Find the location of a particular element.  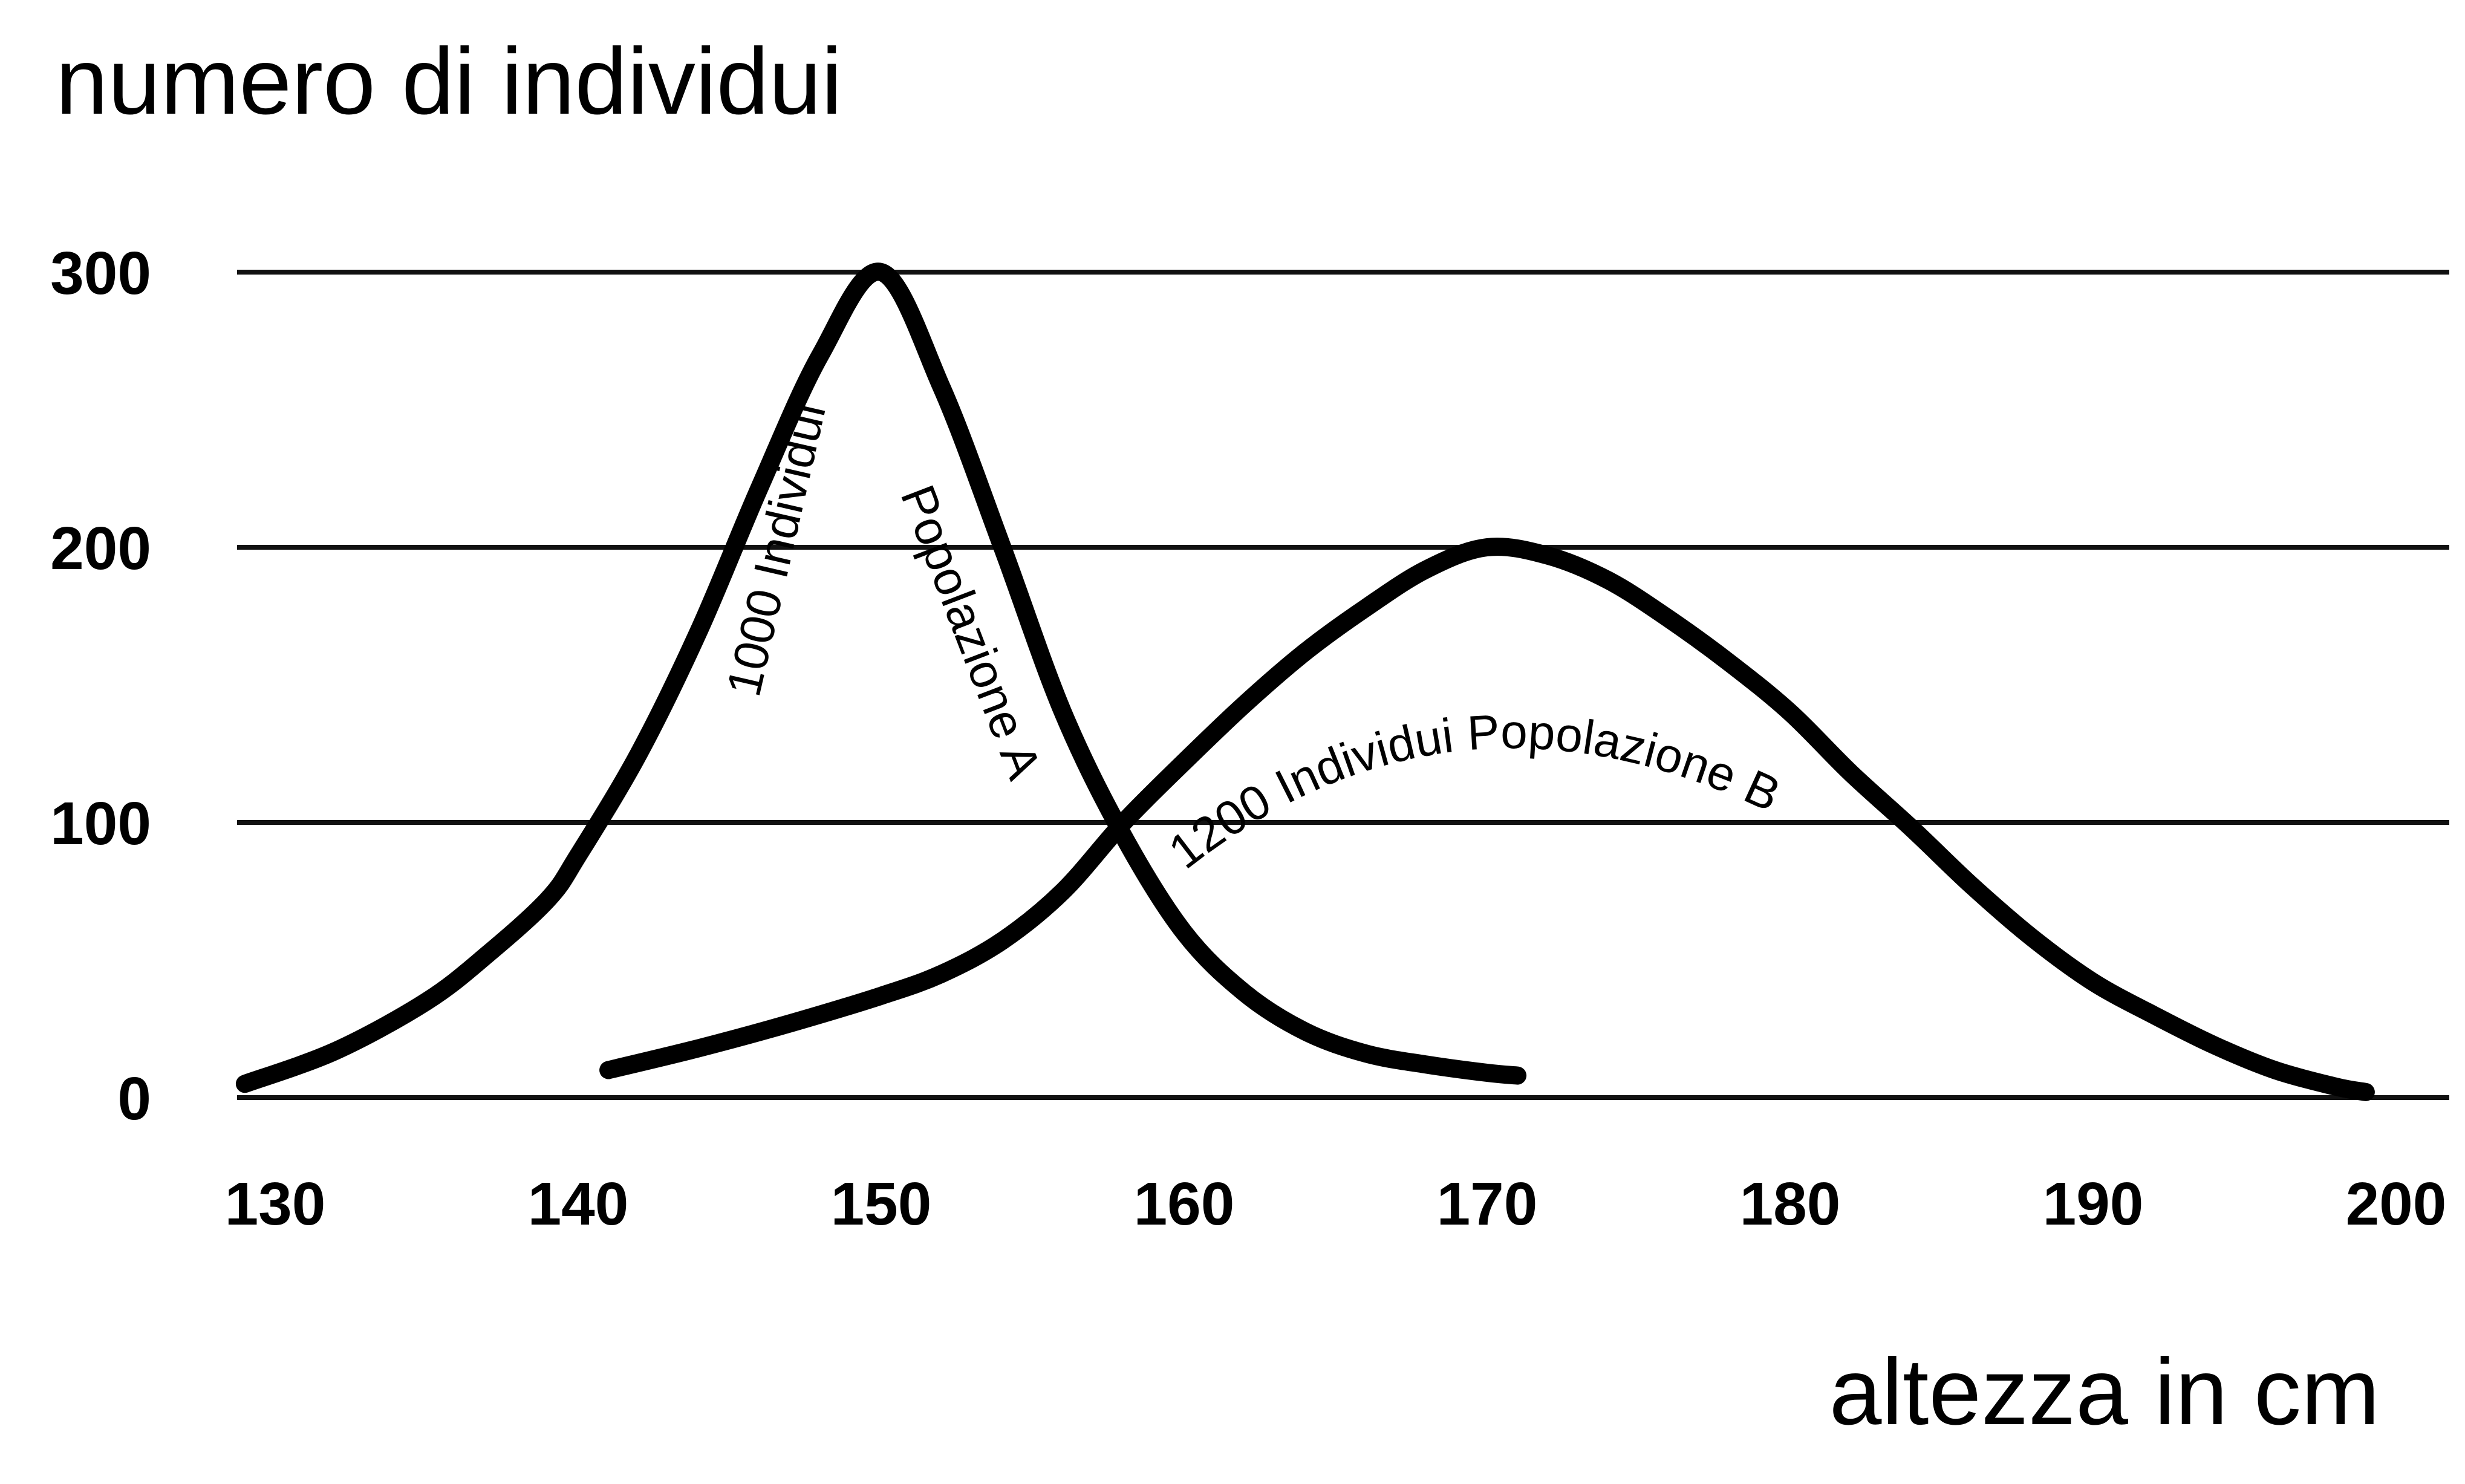

x-tick-label: 190 is located at coordinates (2093, 1204).